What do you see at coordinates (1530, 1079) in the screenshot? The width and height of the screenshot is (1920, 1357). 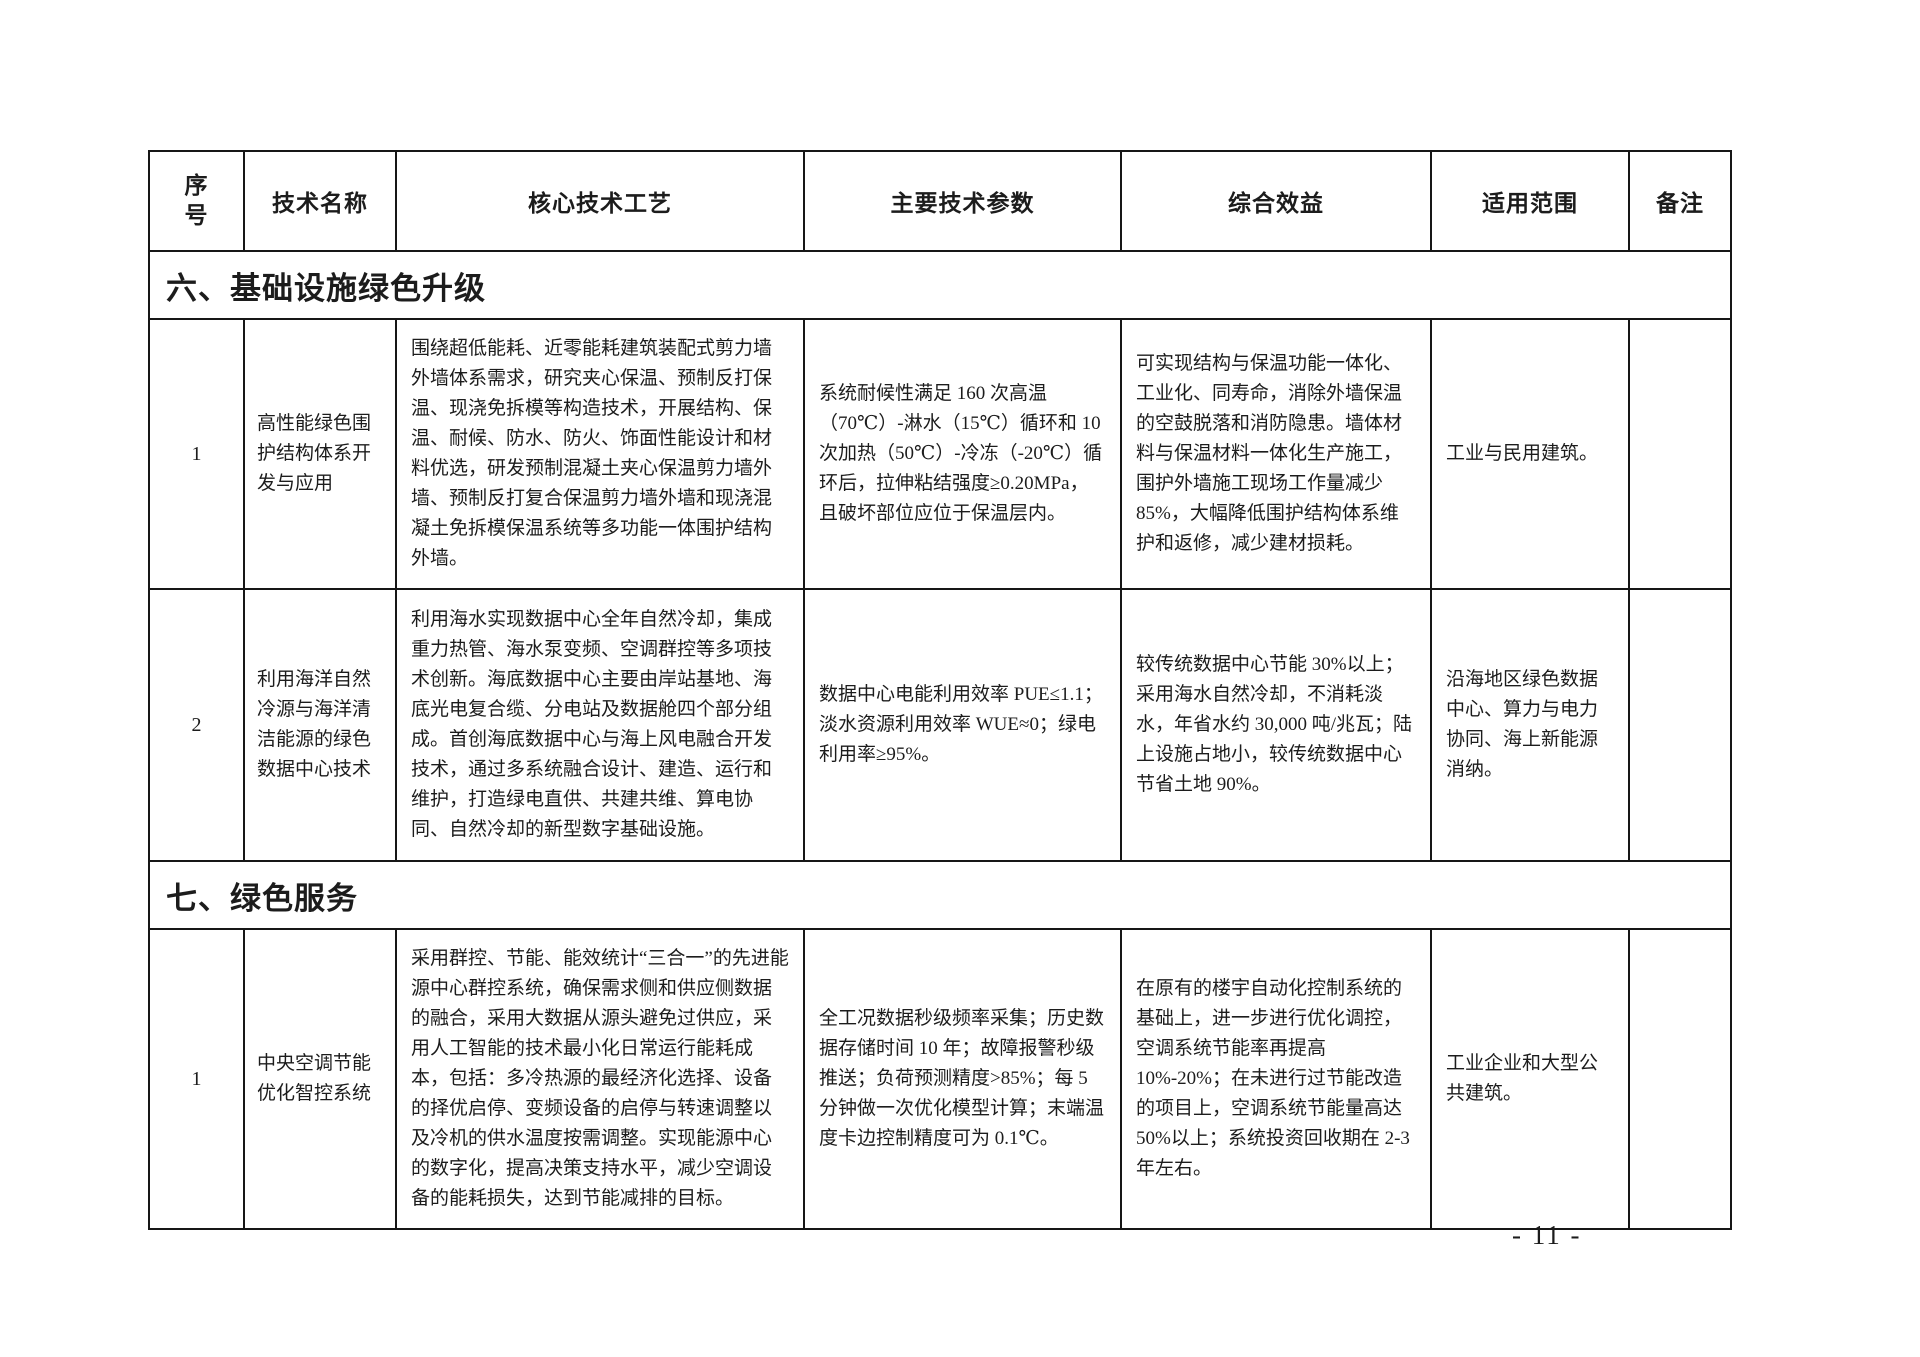 I see `scope-cell: 工业企业和大型公共建筑。` at bounding box center [1530, 1079].